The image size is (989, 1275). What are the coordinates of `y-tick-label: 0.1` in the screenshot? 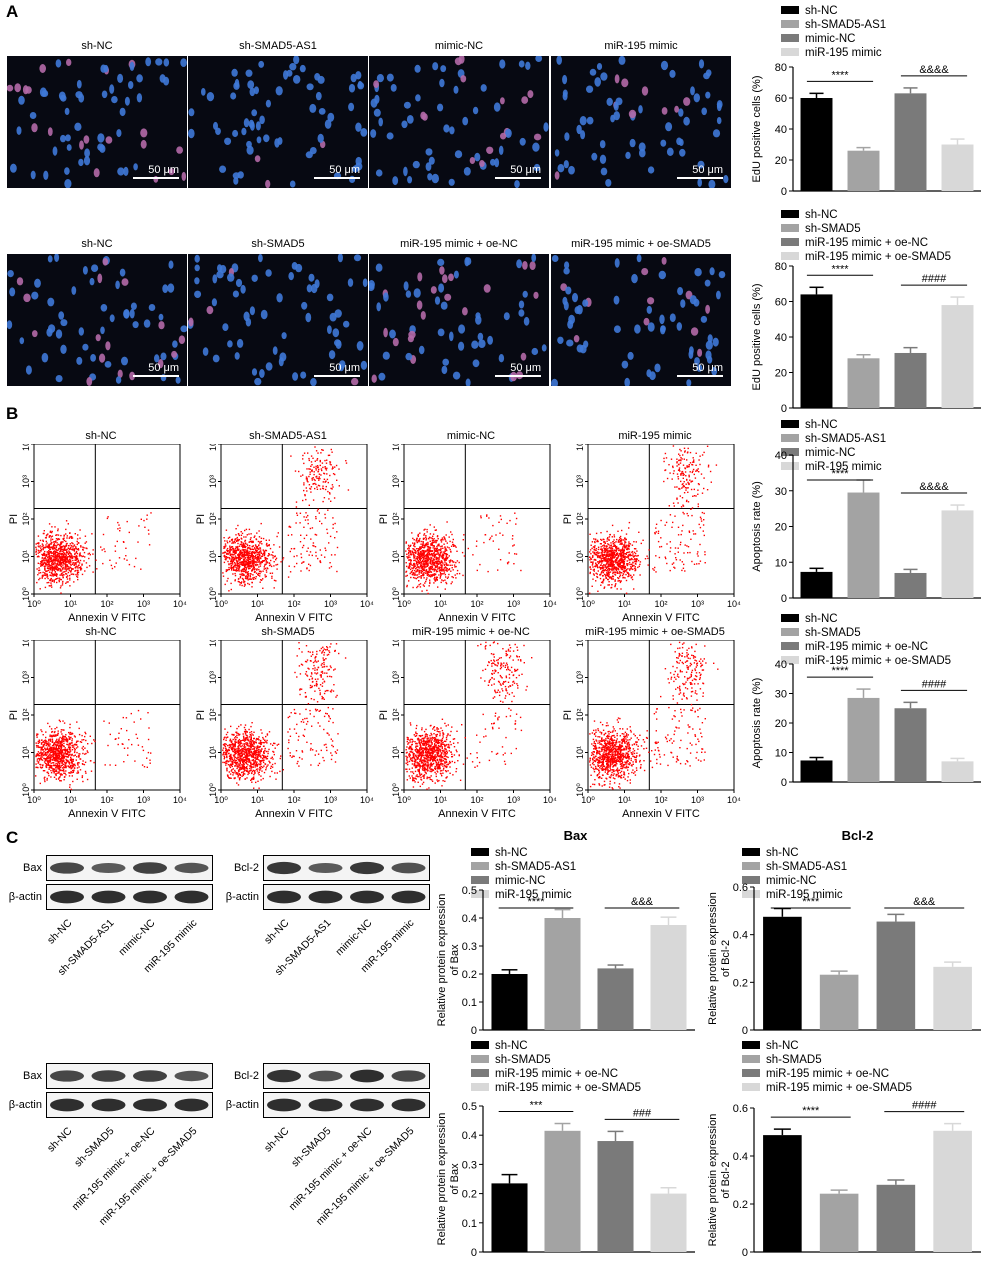 It's located at (469, 1003).